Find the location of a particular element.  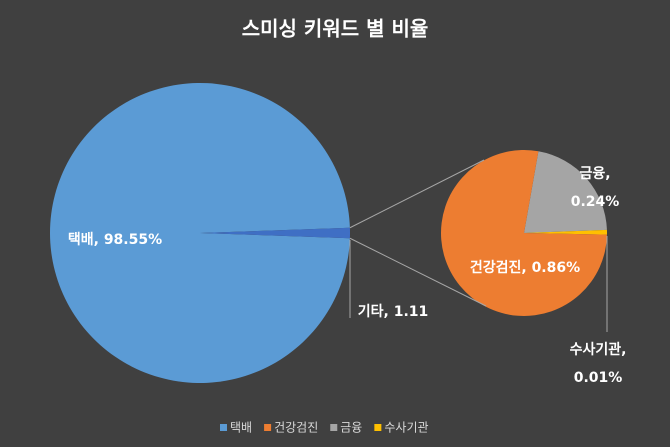

legend-label: 택배 is located at coordinates (241, 428).